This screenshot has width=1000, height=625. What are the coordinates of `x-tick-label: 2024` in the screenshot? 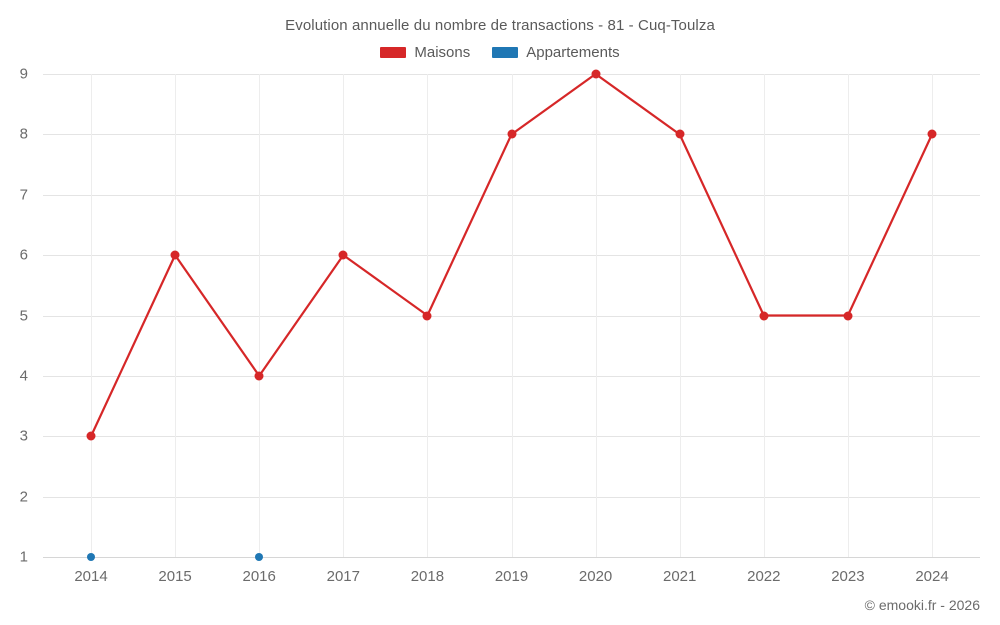 It's located at (932, 576).